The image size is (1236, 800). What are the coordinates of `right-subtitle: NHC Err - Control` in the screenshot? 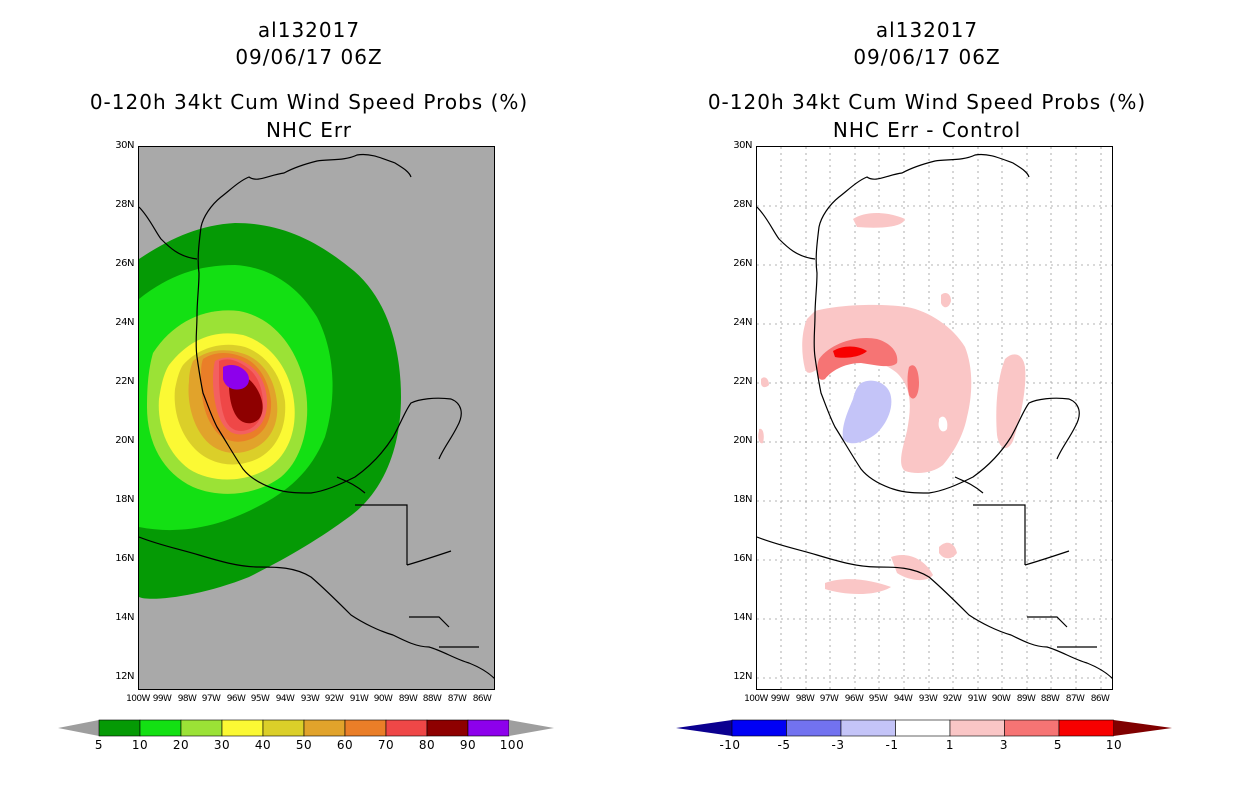 It's located at (927, 130).